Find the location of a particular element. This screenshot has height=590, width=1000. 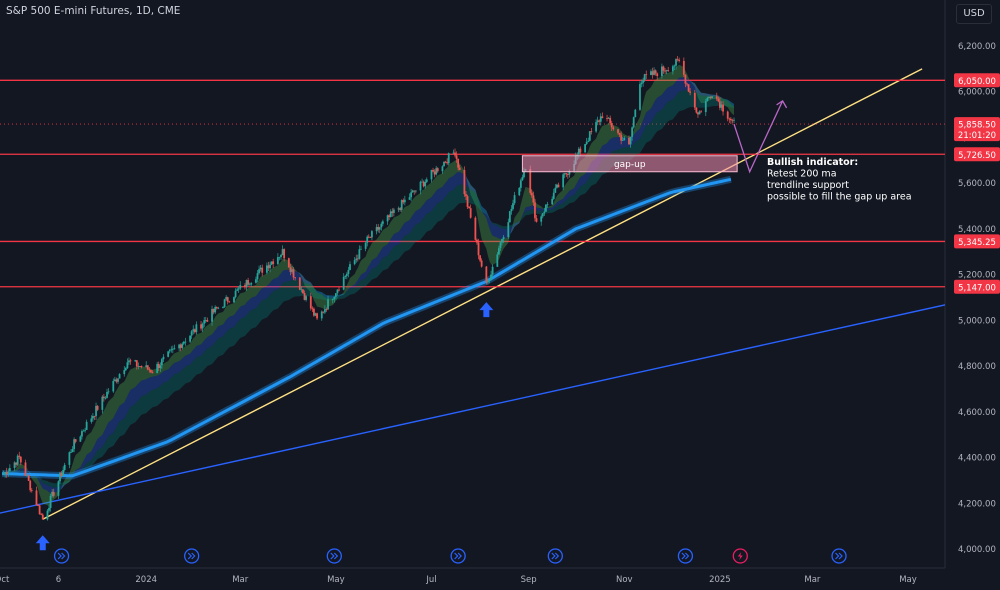

y-tick-label: 6,200.00 is located at coordinates (977, 47).